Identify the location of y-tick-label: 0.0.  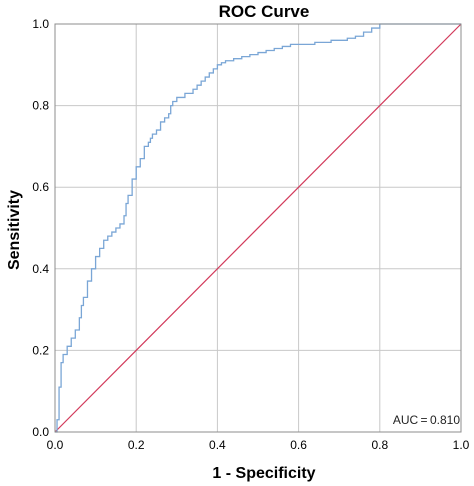
(40, 432).